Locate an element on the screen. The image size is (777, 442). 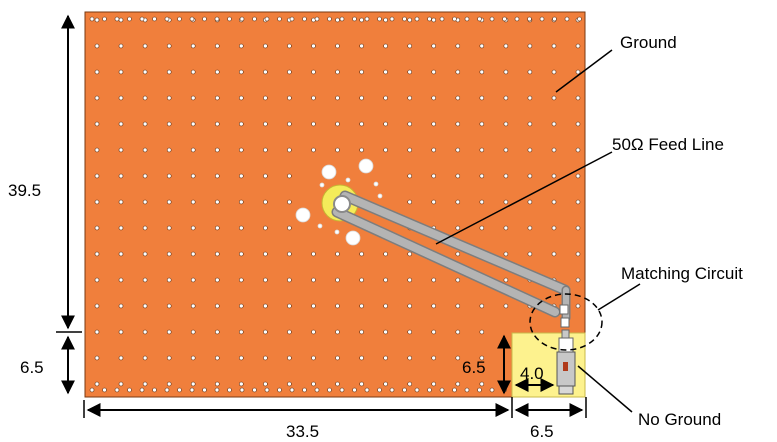
width-no-ground-label: 6.5 is located at coordinates (542, 431).